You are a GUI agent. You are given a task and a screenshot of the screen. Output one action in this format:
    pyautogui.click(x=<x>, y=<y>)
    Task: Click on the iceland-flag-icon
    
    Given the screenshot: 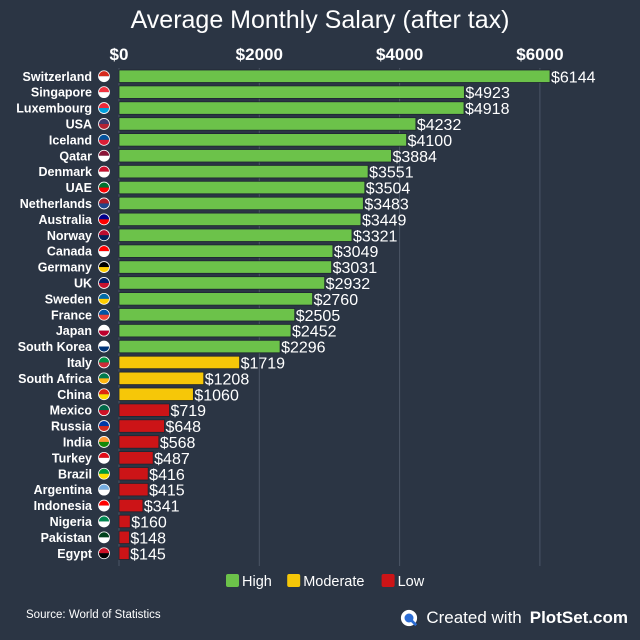 What is the action you would take?
    pyautogui.click(x=104, y=139)
    